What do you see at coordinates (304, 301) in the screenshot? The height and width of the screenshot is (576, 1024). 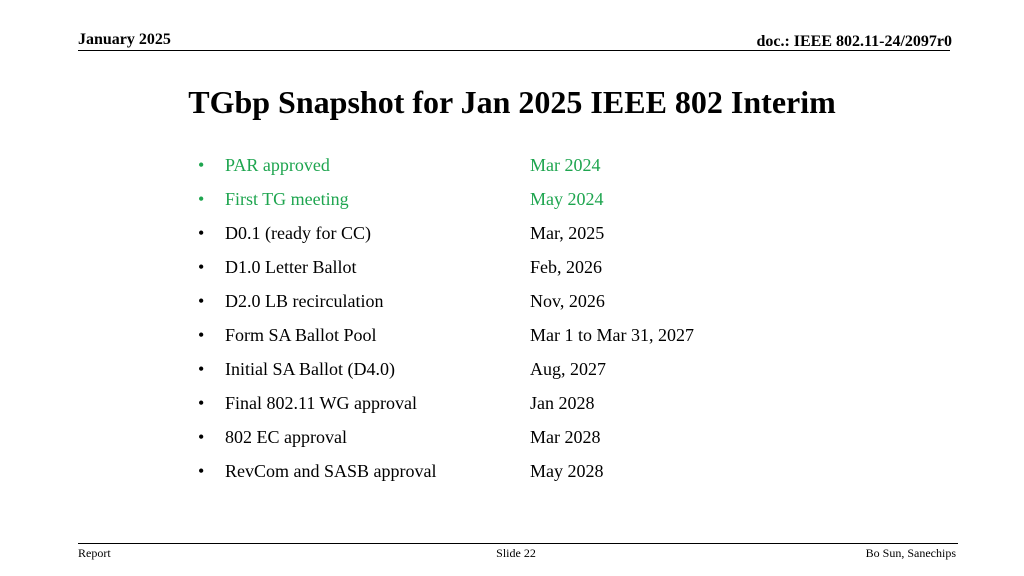 I see `milestone-label: D2.0 LB recirculation` at bounding box center [304, 301].